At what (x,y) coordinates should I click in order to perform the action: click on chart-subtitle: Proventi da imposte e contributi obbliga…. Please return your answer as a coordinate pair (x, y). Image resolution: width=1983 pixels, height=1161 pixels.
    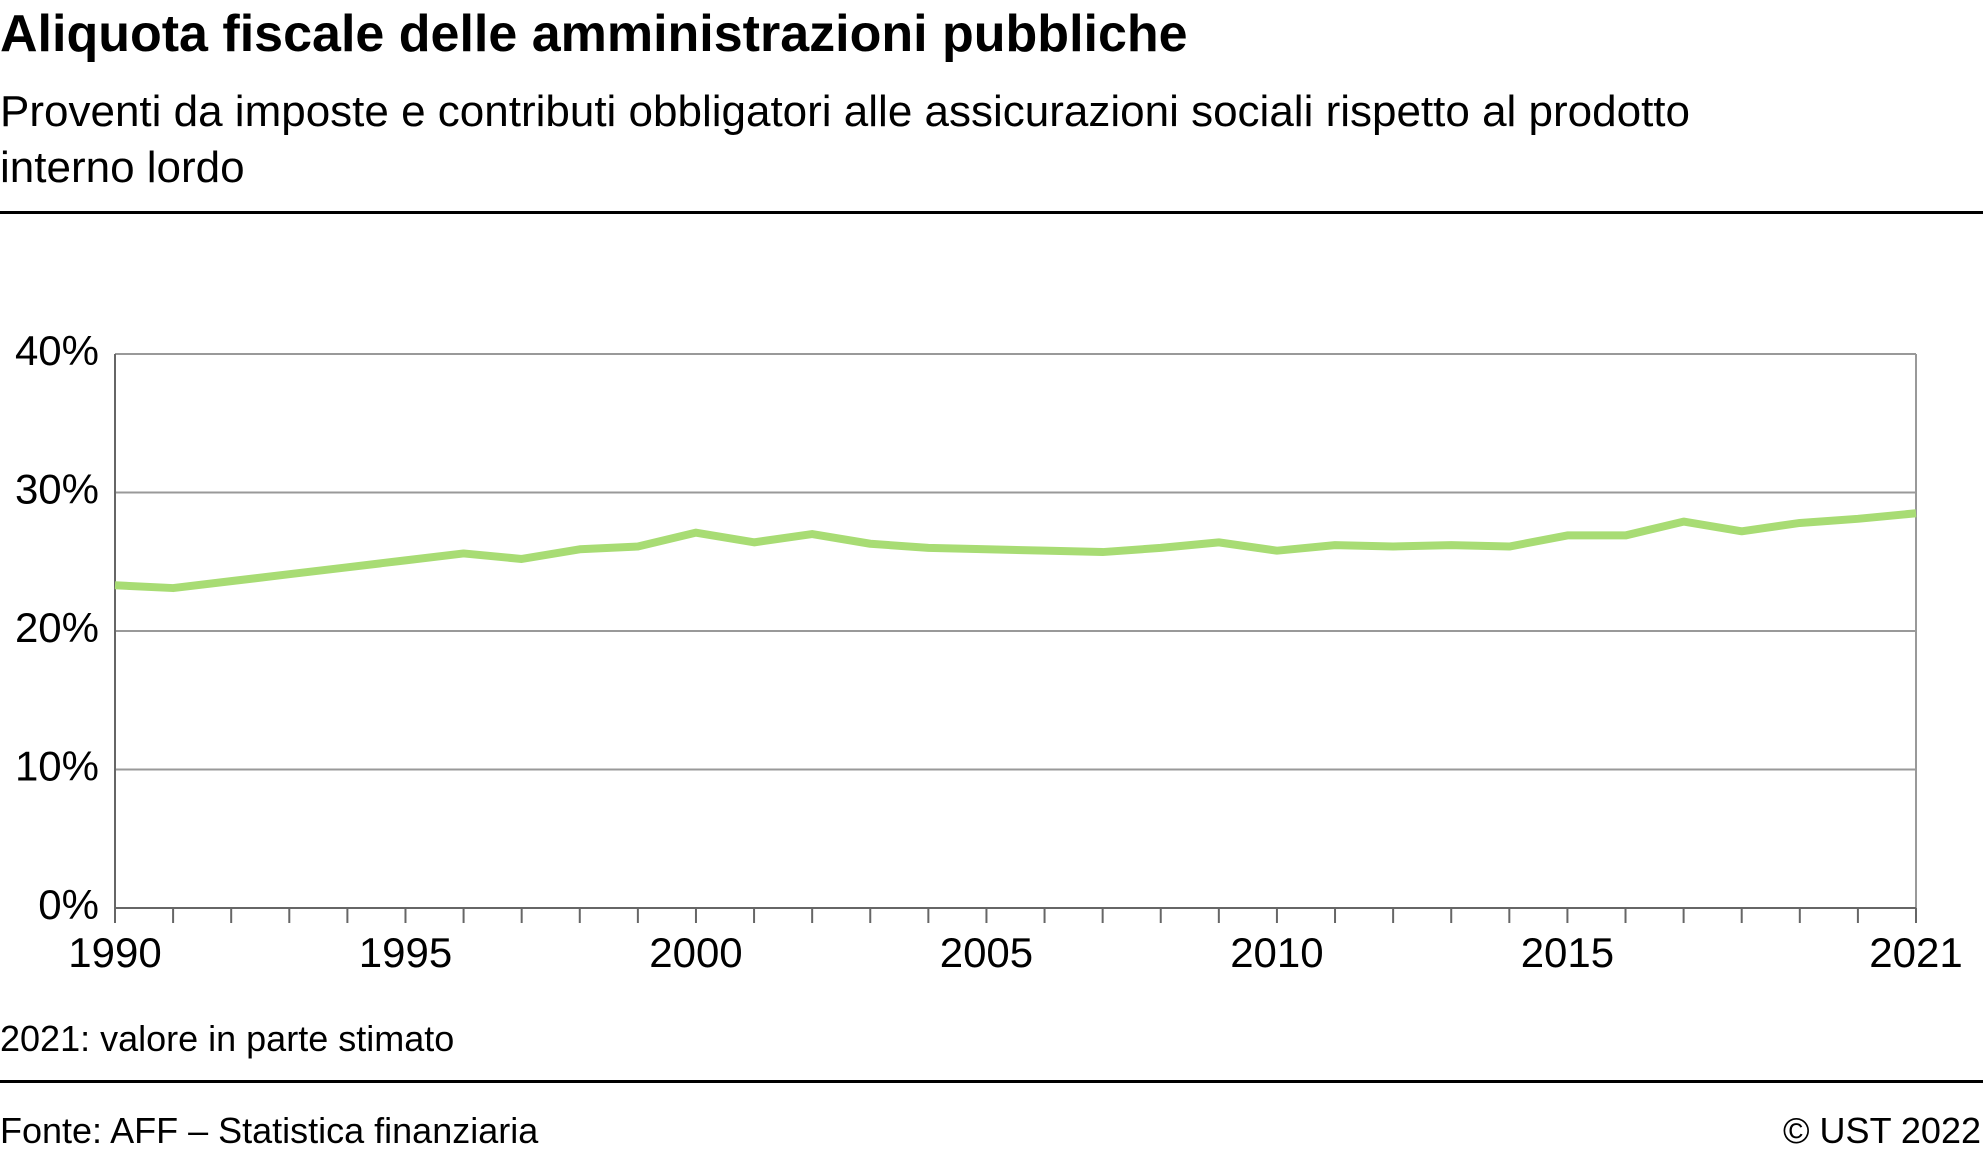
    Looking at the image, I should click on (845, 139).